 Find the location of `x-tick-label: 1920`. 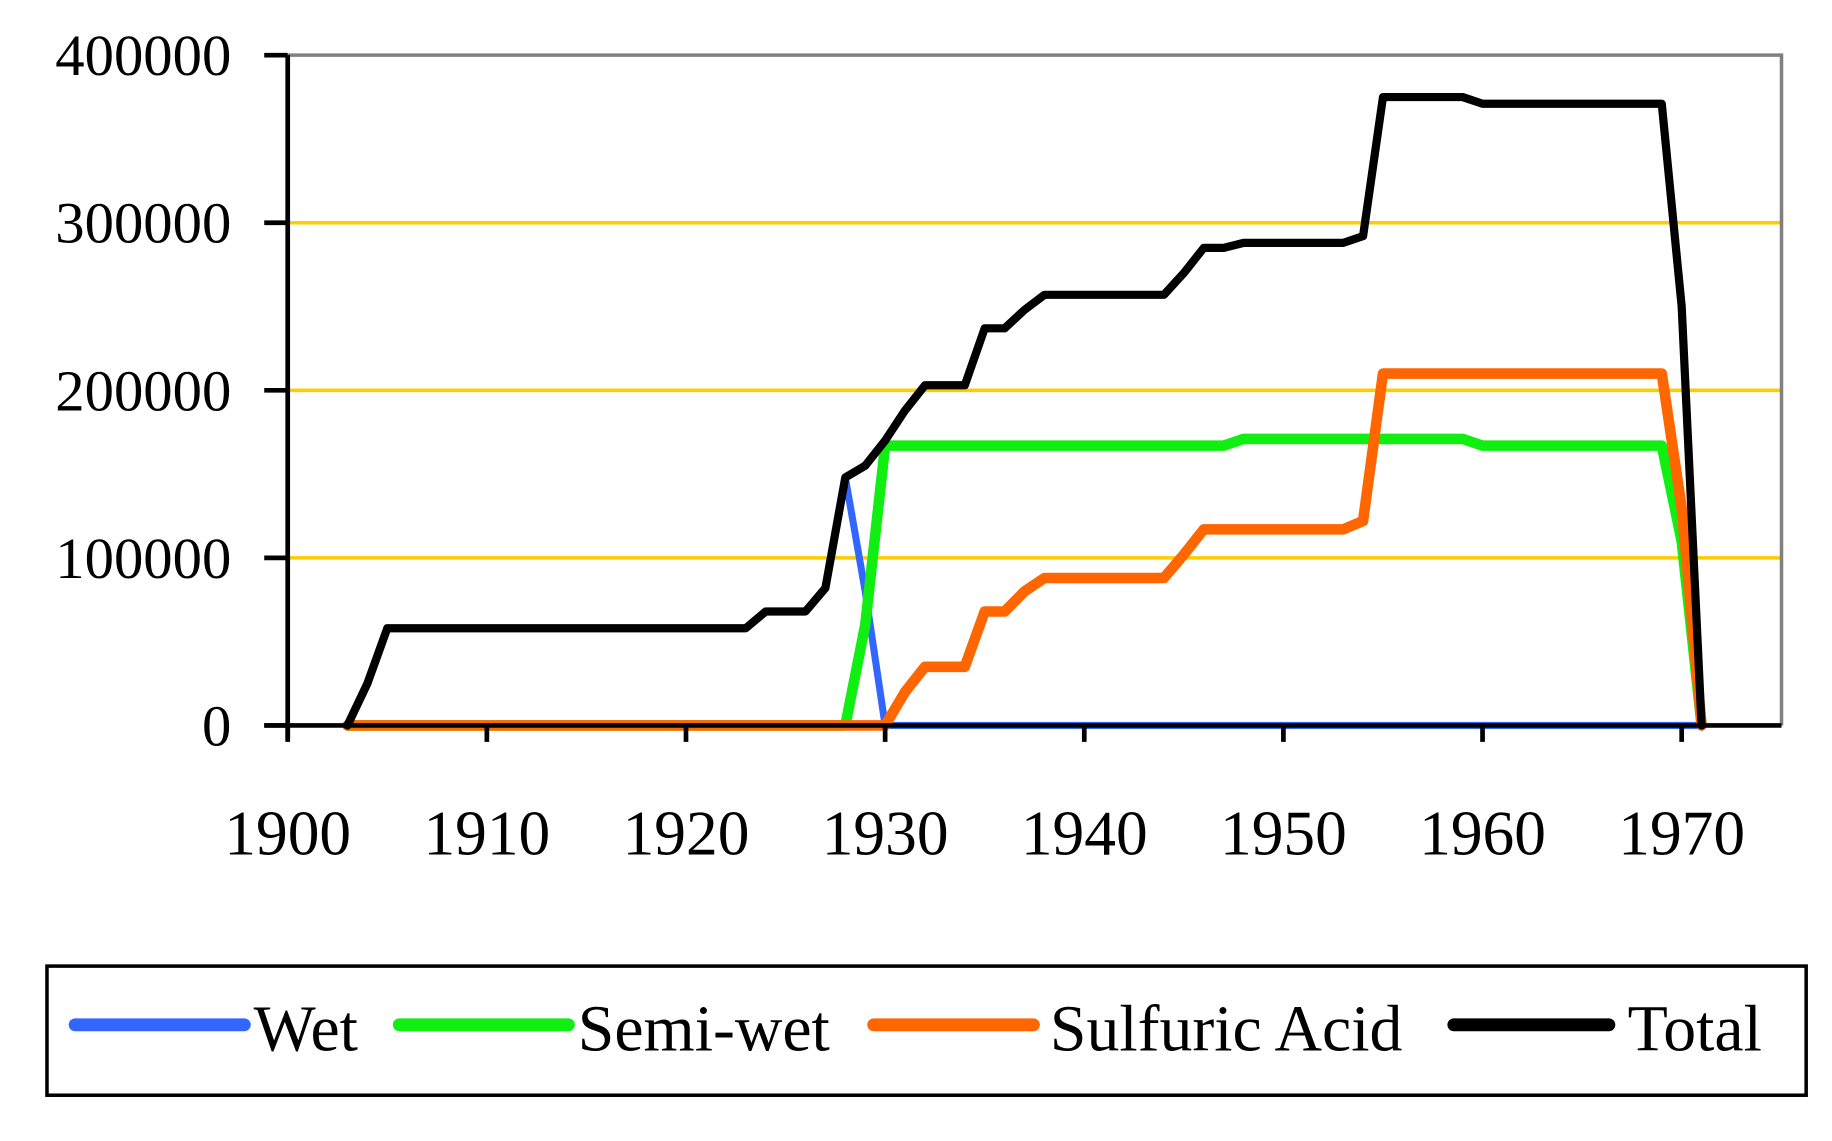

x-tick-label: 1920 is located at coordinates (686, 834).